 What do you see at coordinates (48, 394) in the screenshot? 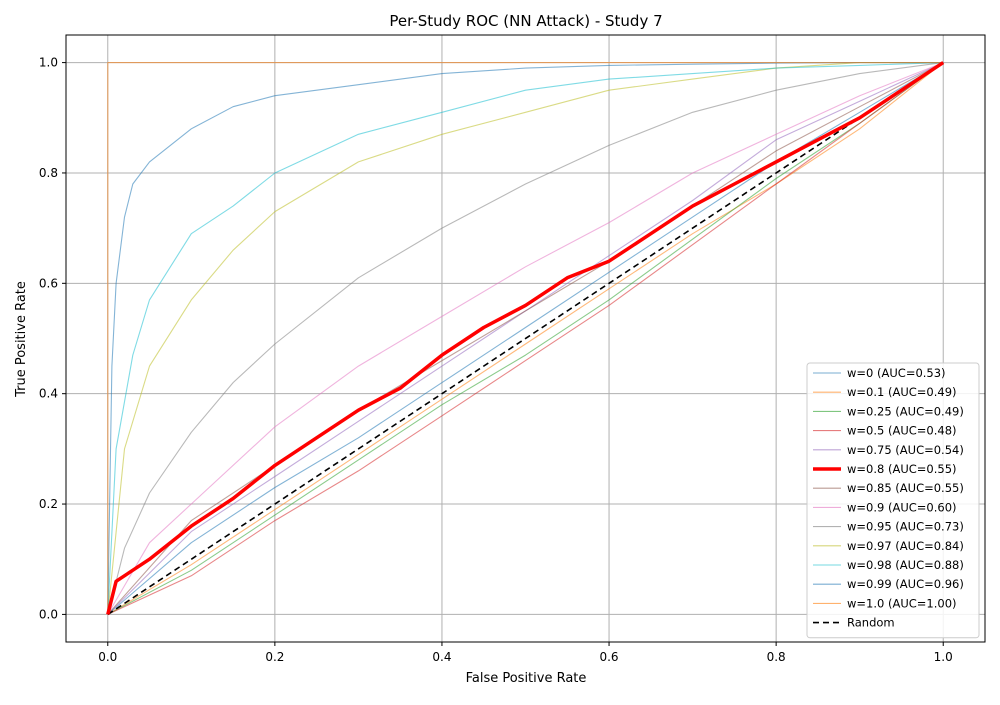
I see `y-tick-label: 0.4` at bounding box center [48, 394].